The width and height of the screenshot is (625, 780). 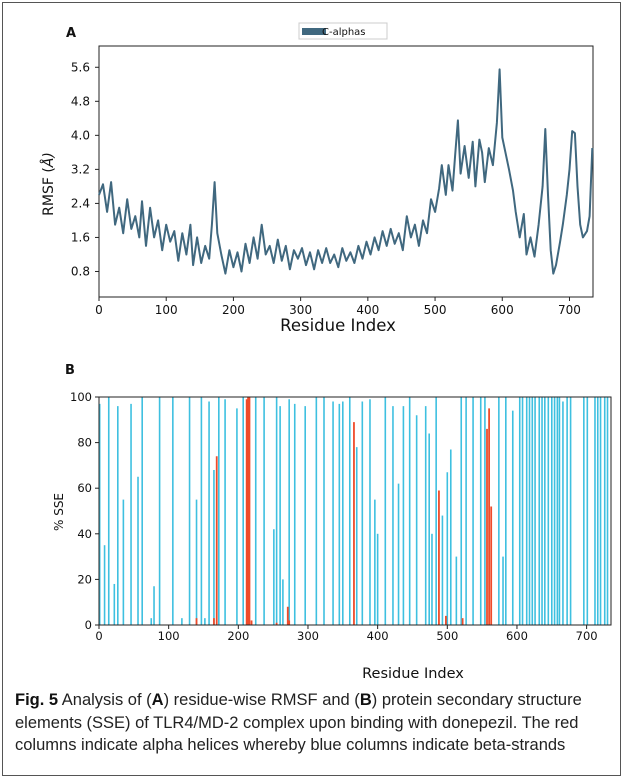 What do you see at coordinates (98, 636) in the screenshot?
I see `sse-x-tick-label: 0` at bounding box center [98, 636].